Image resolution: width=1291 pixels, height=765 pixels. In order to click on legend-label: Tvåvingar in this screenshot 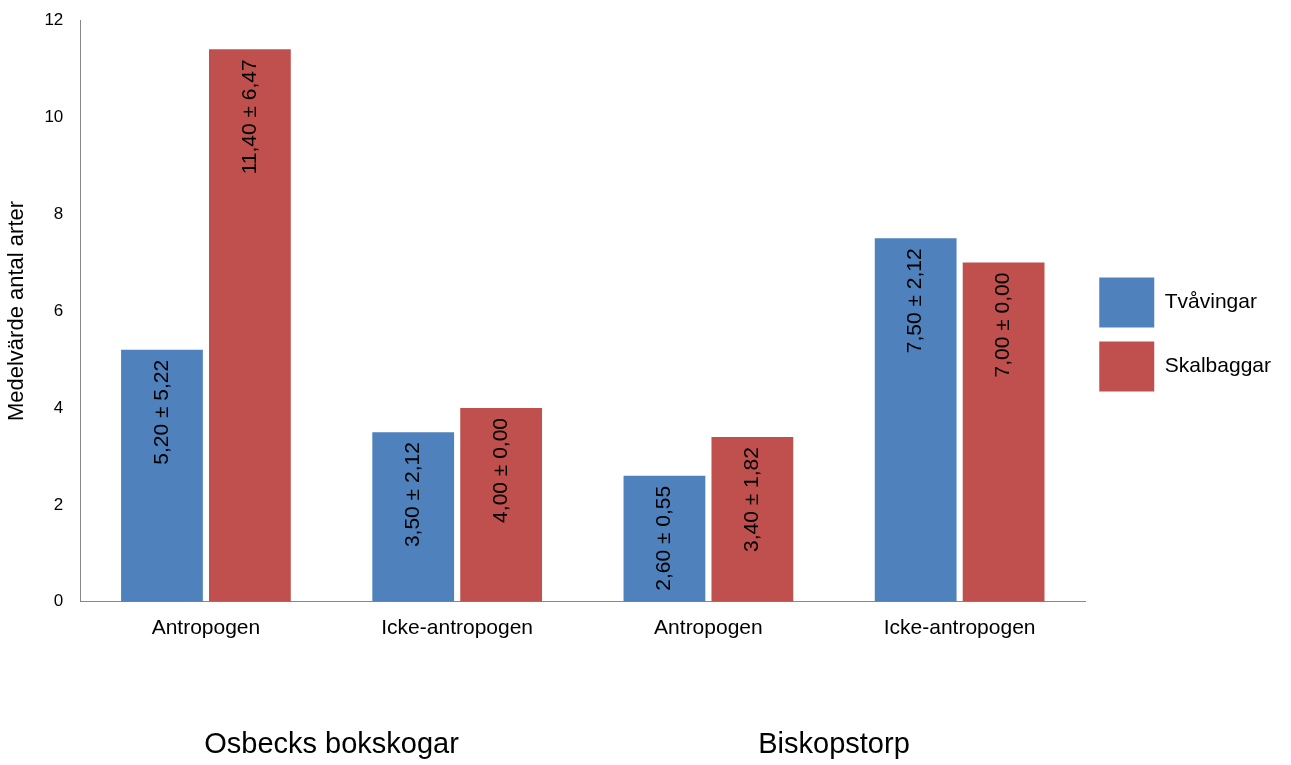, I will do `click(1210, 301)`.